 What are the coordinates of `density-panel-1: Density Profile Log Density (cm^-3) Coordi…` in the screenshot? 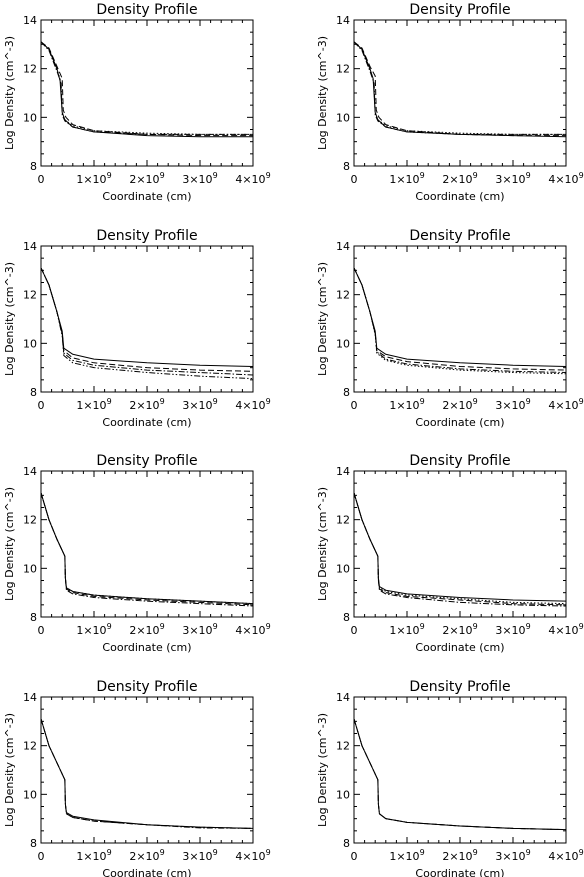 It's located at (137, 102).